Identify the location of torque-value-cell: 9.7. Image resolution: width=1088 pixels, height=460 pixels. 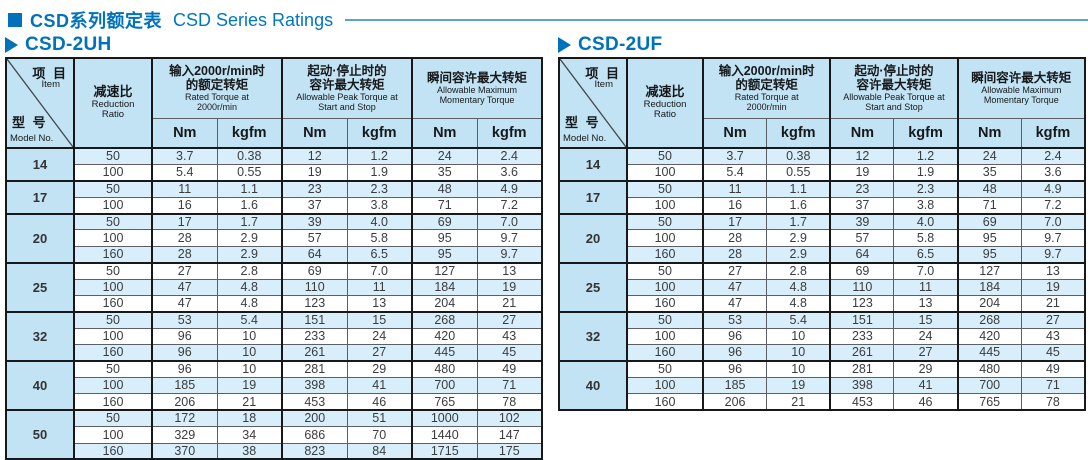
(509, 238).